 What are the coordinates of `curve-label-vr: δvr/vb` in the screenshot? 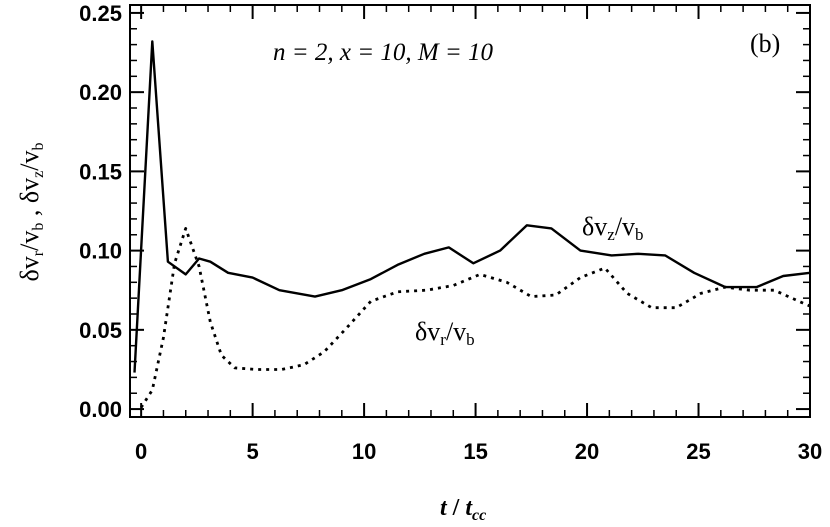 It's located at (445, 333).